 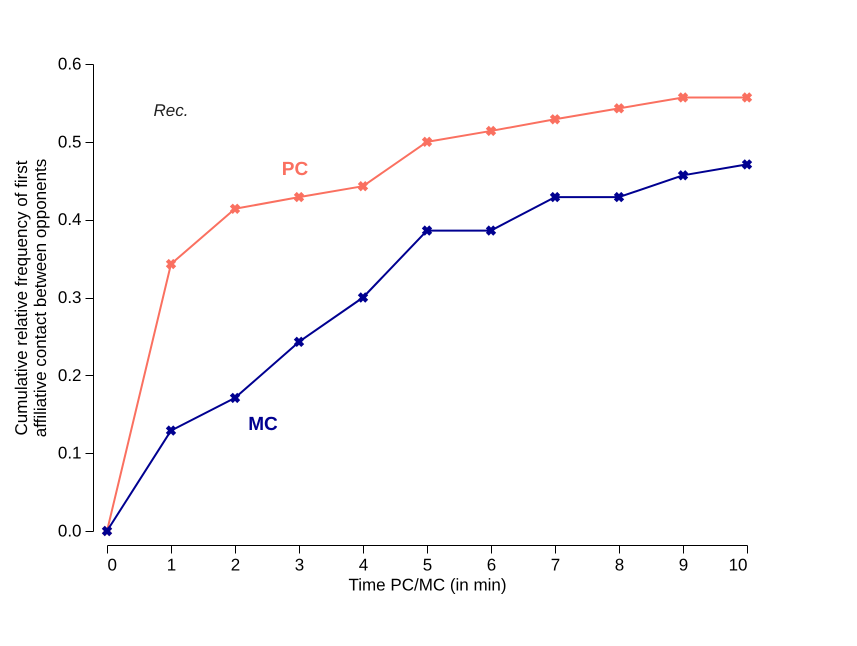 I want to click on y-tick-label: 0.2, so click(x=70, y=375).